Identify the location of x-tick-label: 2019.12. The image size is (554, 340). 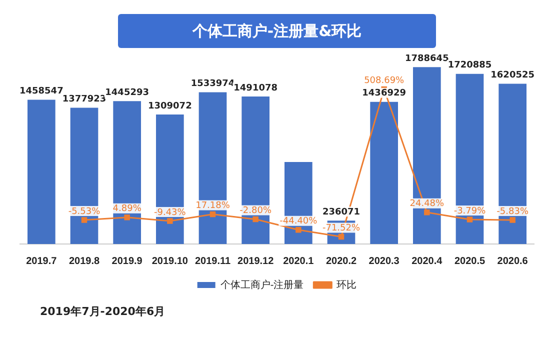
(256, 261).